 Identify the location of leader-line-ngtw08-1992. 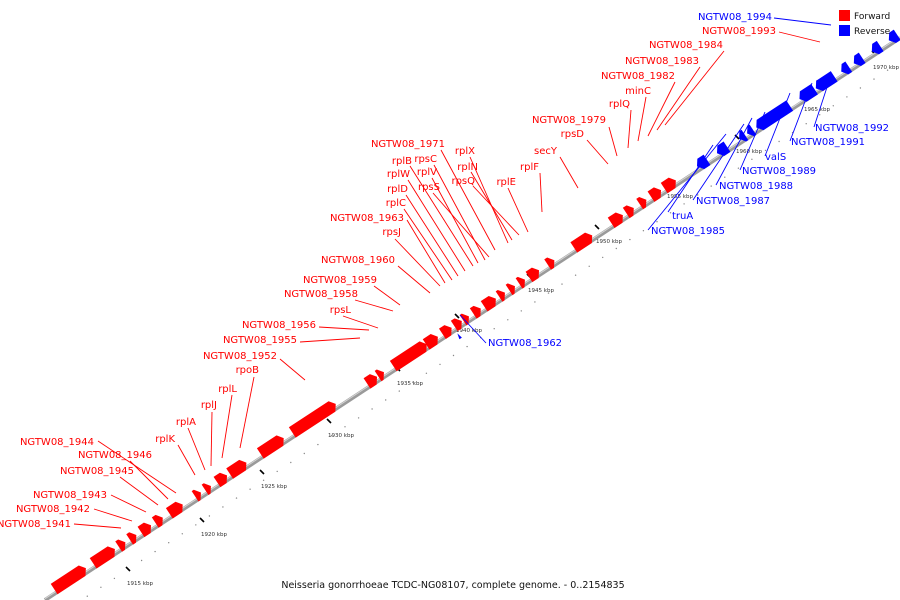
(822, 102).